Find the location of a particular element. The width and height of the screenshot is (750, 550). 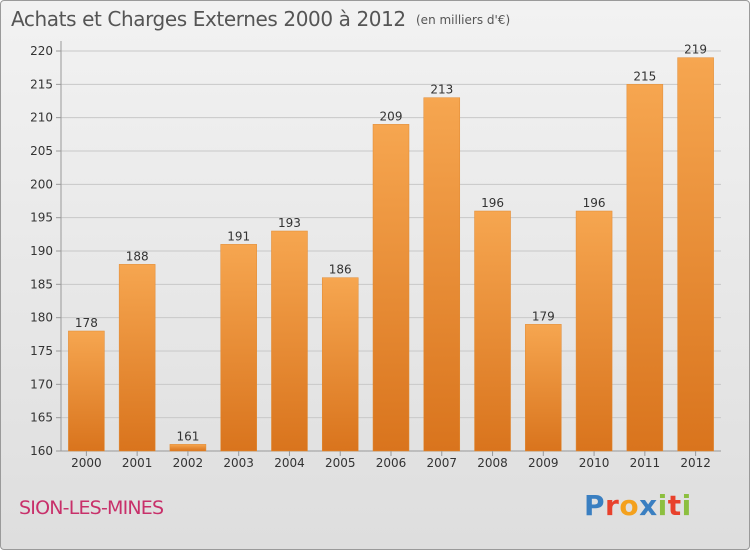

y-tick-label: 200 is located at coordinates (41, 184).